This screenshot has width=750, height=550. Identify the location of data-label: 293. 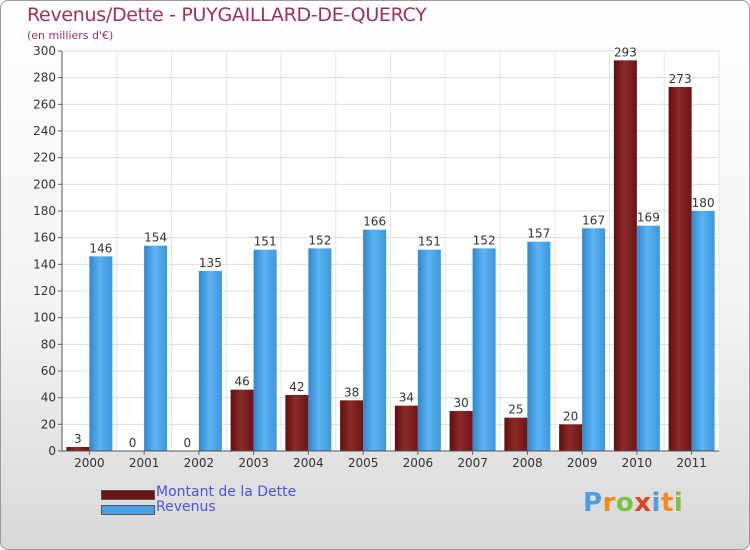
(625, 52).